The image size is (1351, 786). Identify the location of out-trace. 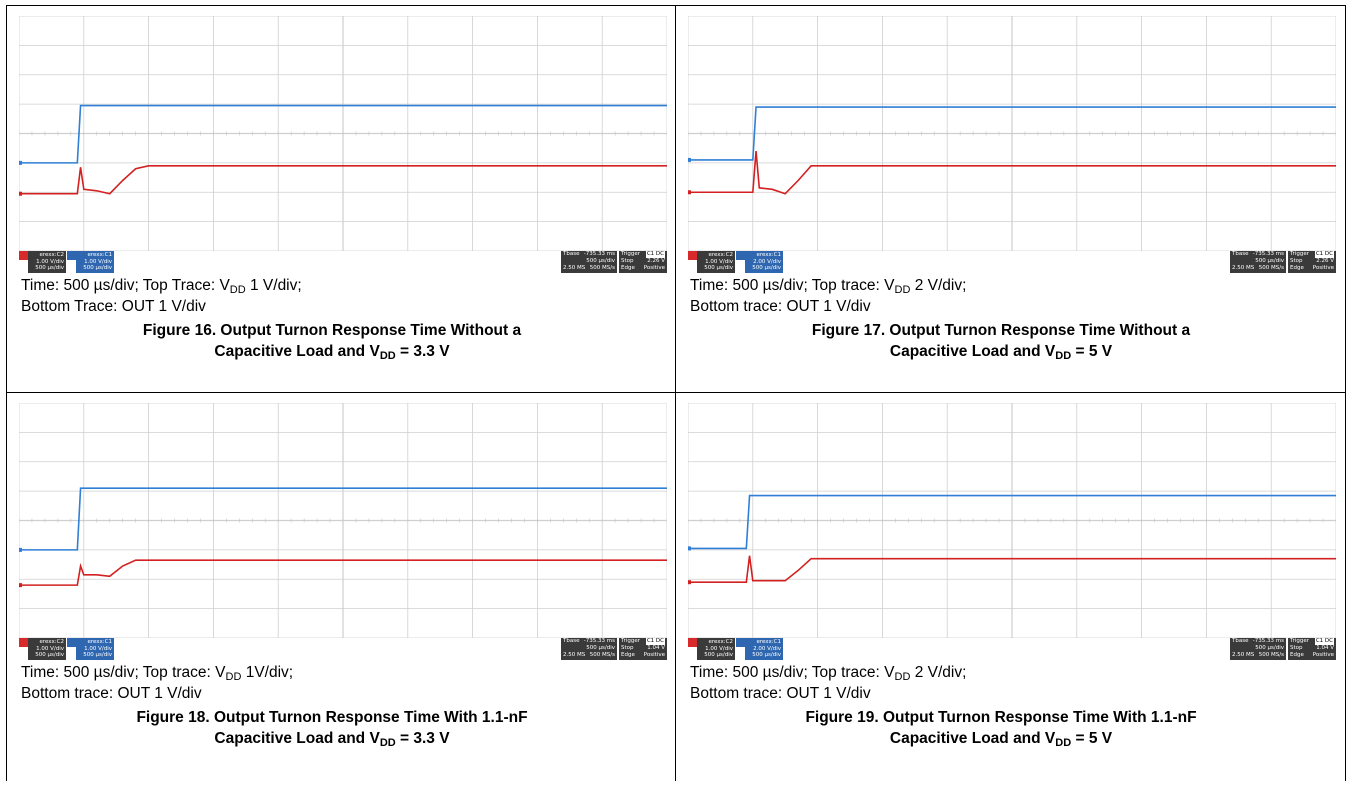
(343, 572).